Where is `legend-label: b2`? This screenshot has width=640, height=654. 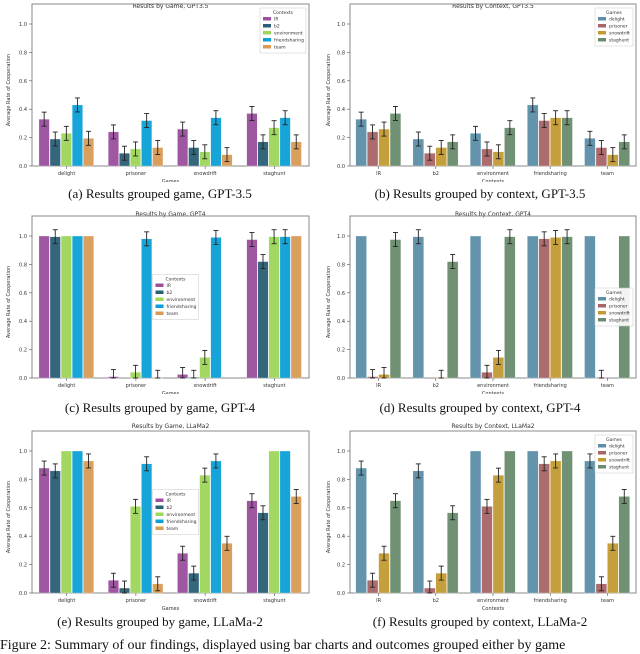
legend-label: b2 is located at coordinates (170, 293).